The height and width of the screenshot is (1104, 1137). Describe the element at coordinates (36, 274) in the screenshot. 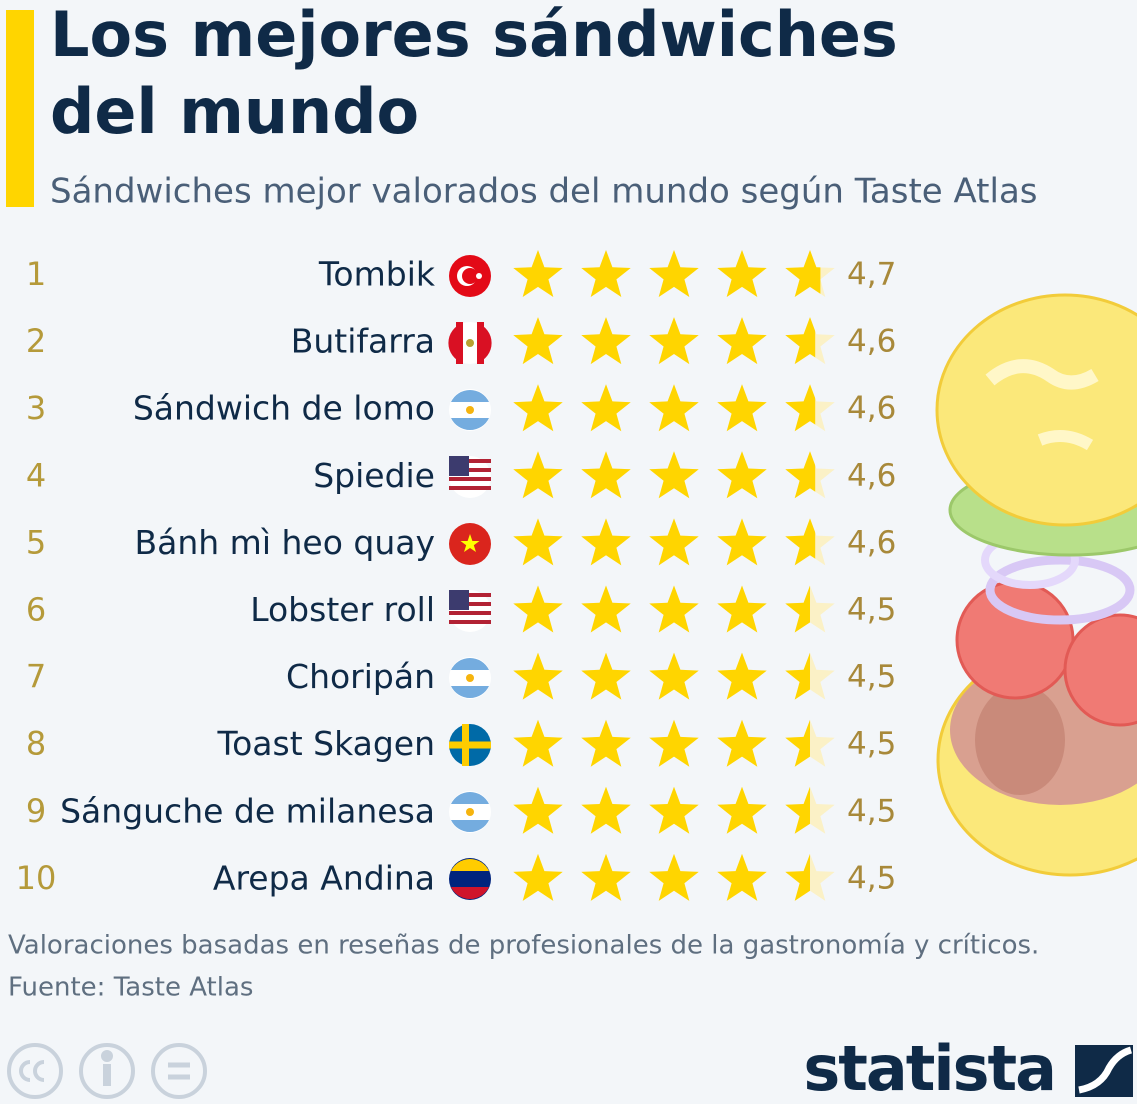

I see `rank: 1` at that location.